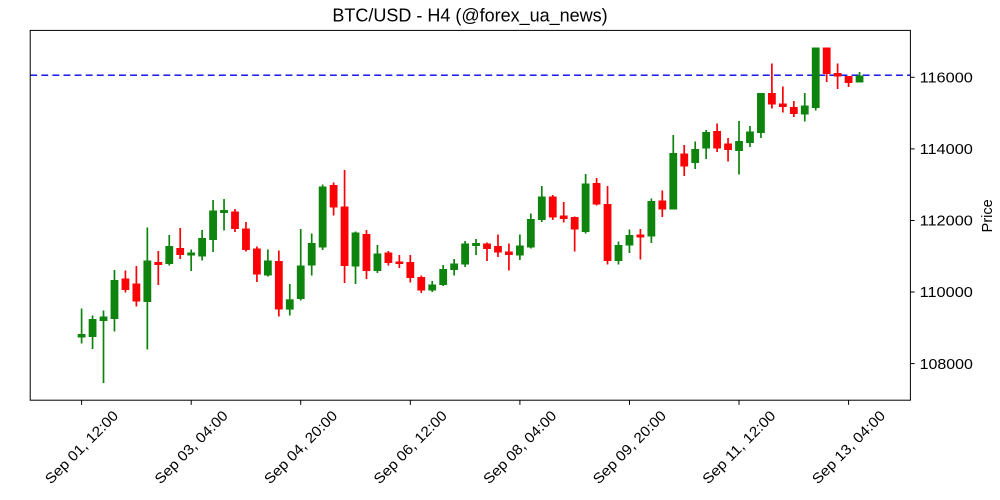 The height and width of the screenshot is (500, 1000). Describe the element at coordinates (988, 215) in the screenshot. I see `svg-text: Price` at that location.